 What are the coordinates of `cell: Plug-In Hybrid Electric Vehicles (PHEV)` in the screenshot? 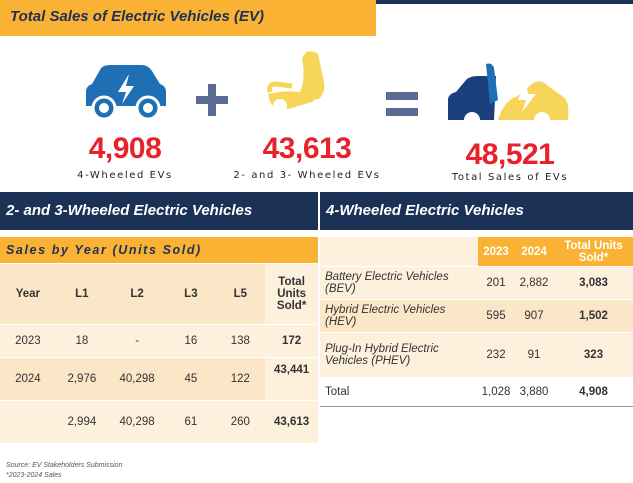 It's located at (399, 355).